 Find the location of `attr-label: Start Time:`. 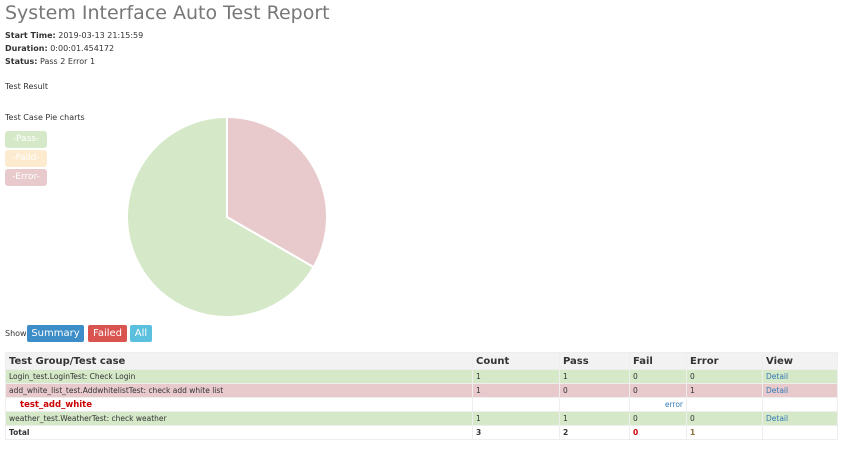

attr-label: Start Time: is located at coordinates (30, 35).